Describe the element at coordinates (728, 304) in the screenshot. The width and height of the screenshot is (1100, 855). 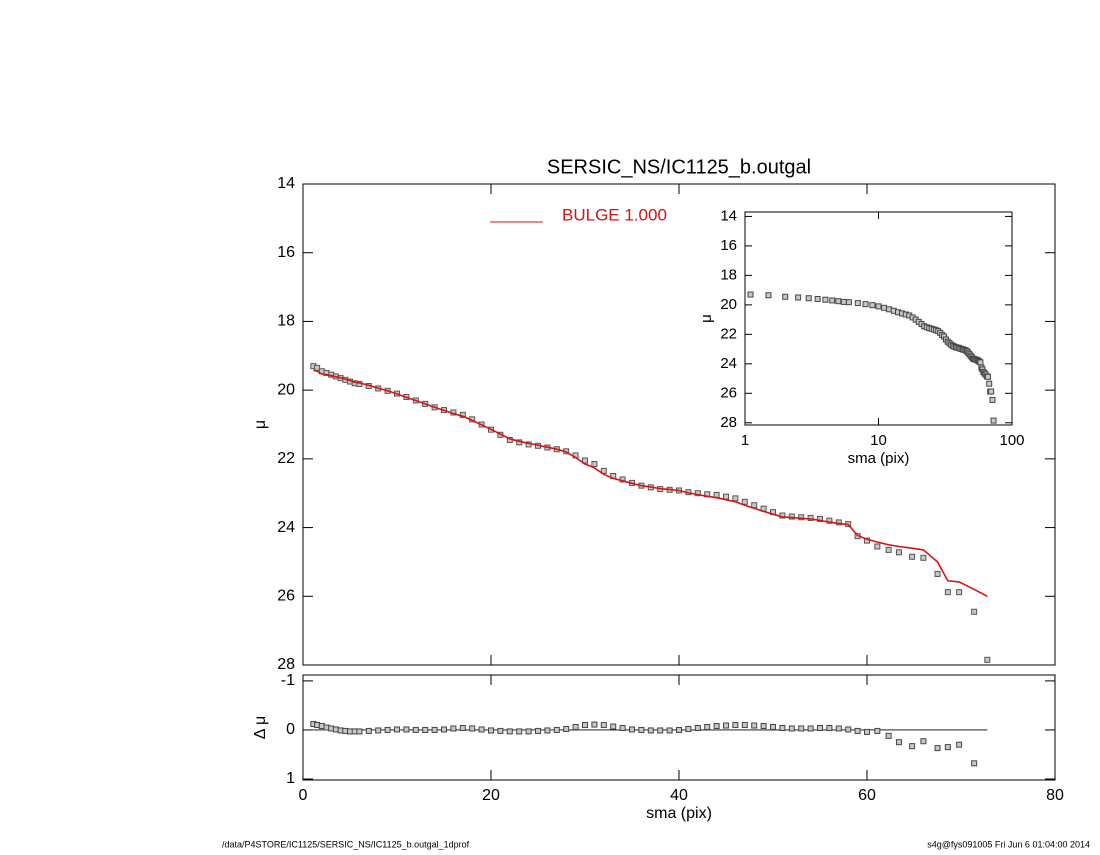
I see `y-tick-label: 20` at that location.